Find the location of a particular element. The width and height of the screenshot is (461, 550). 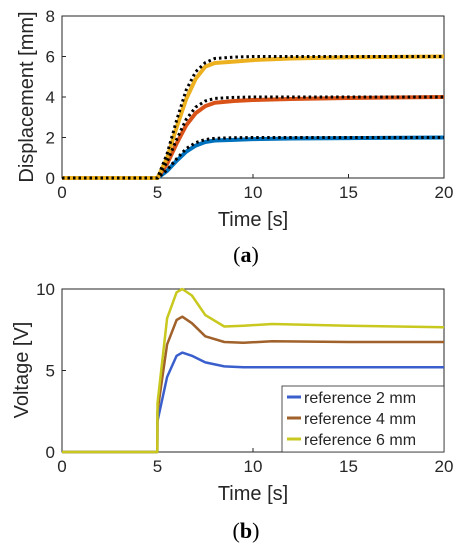

legend-label-1: reference 4 mm is located at coordinates (360, 419).